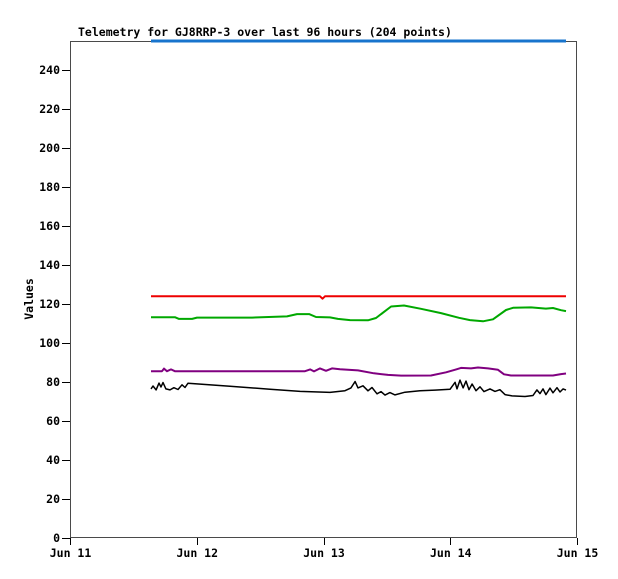  What do you see at coordinates (324, 553) in the screenshot?
I see `x-tick-label: Jun 13` at bounding box center [324, 553].